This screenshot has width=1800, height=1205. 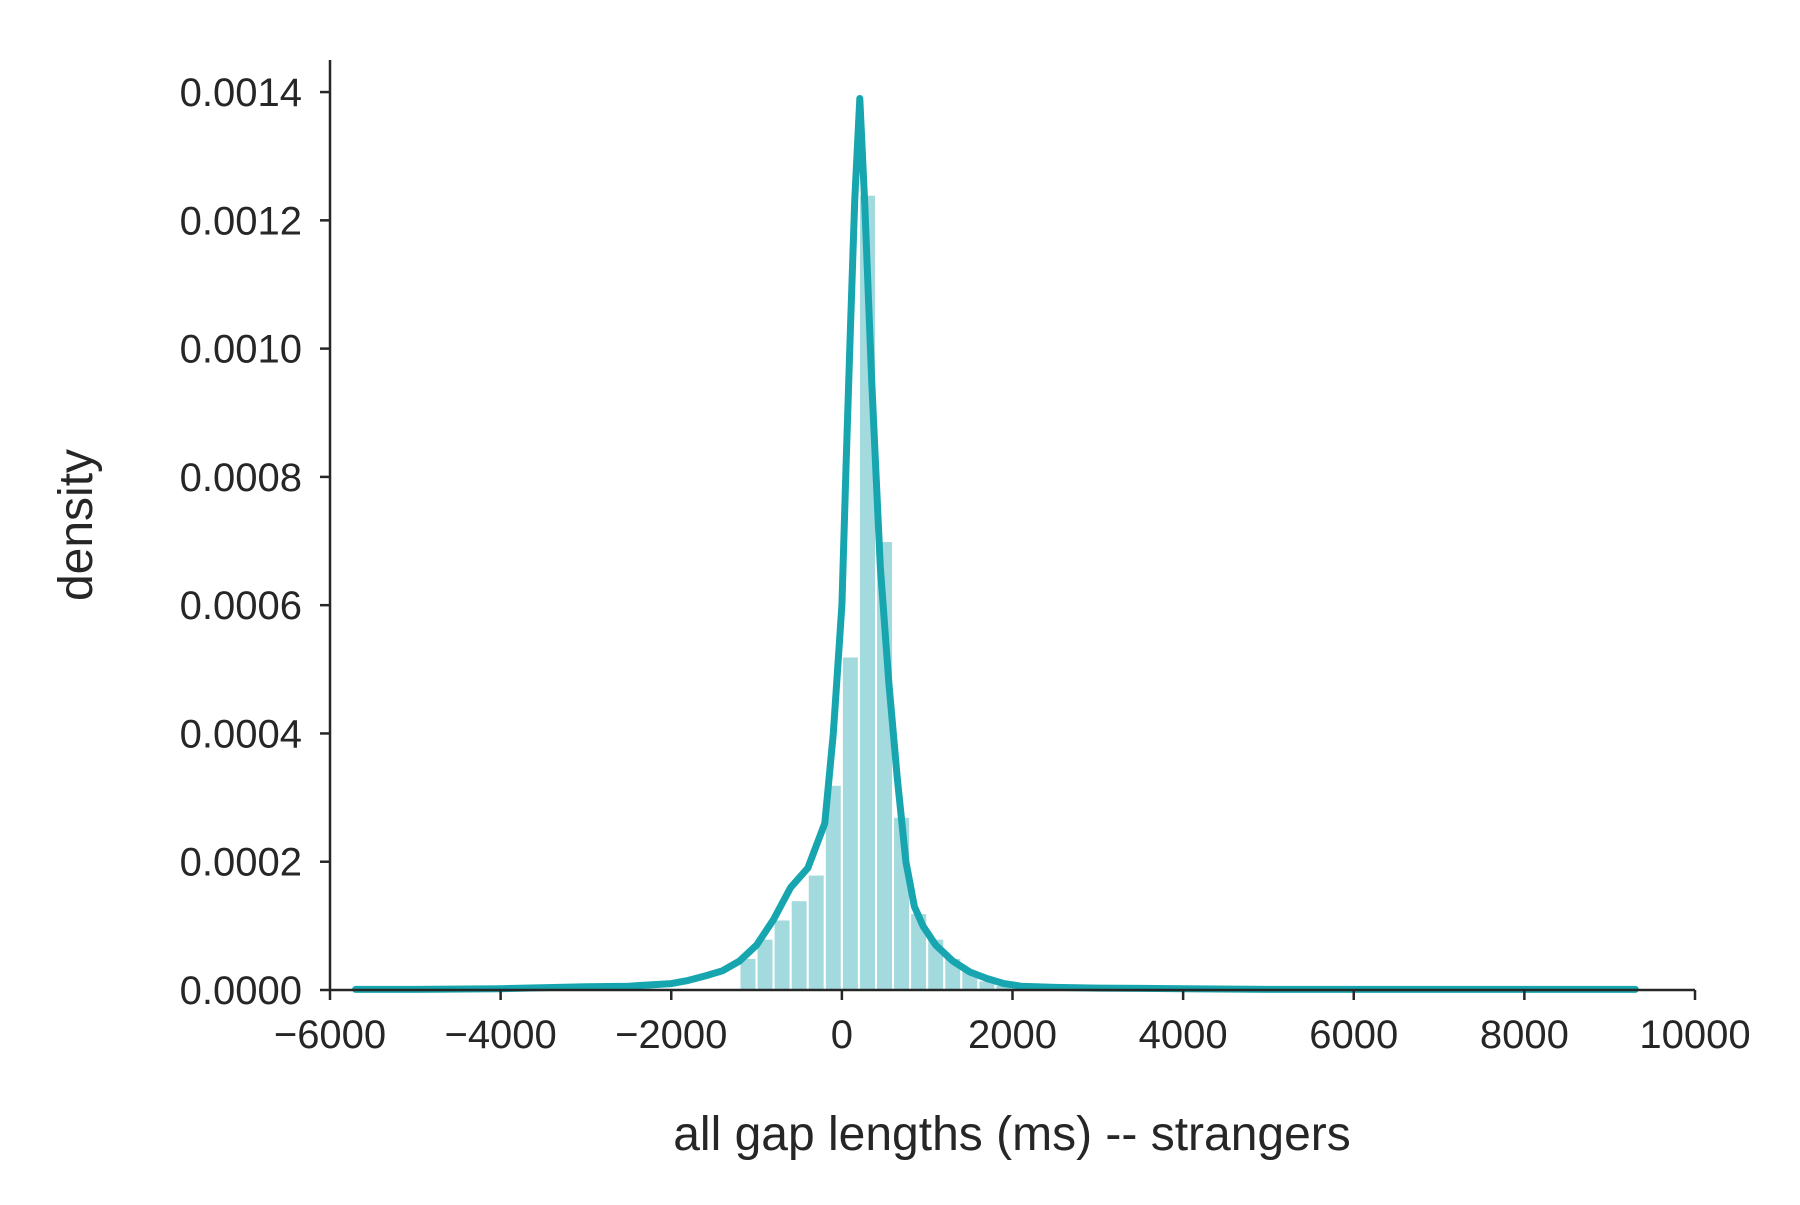 What do you see at coordinates (241, 863) in the screenshot?
I see `y-tick-label: 0.0002` at bounding box center [241, 863].